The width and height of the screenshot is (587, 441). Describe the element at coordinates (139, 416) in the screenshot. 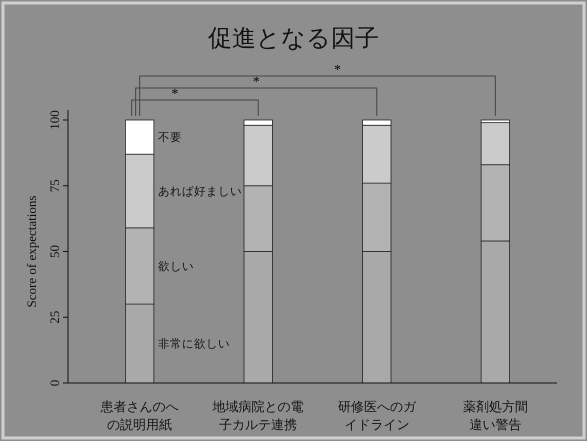

I see `x-tick-label: 患者さんのへの説明用紙` at that location.